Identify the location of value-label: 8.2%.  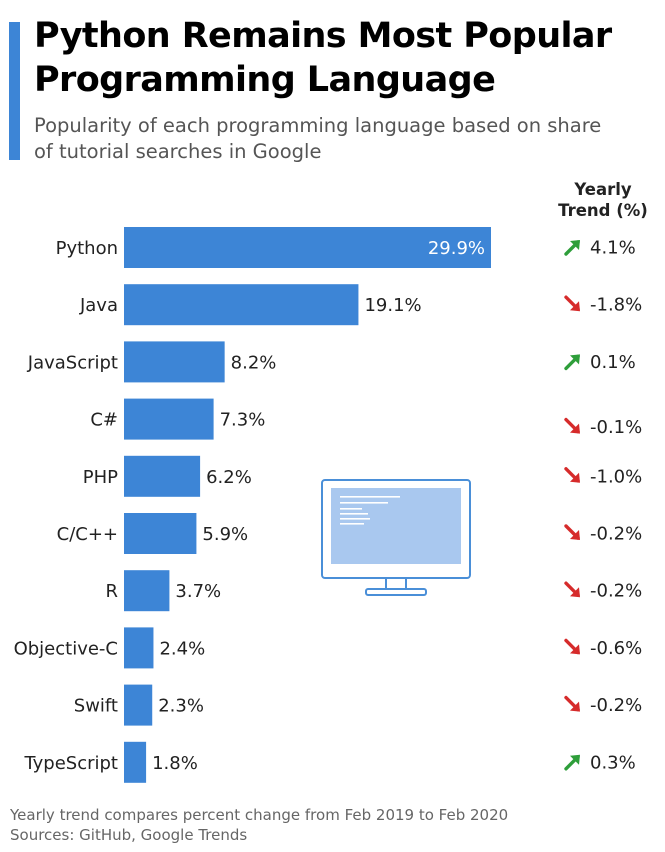
(254, 362).